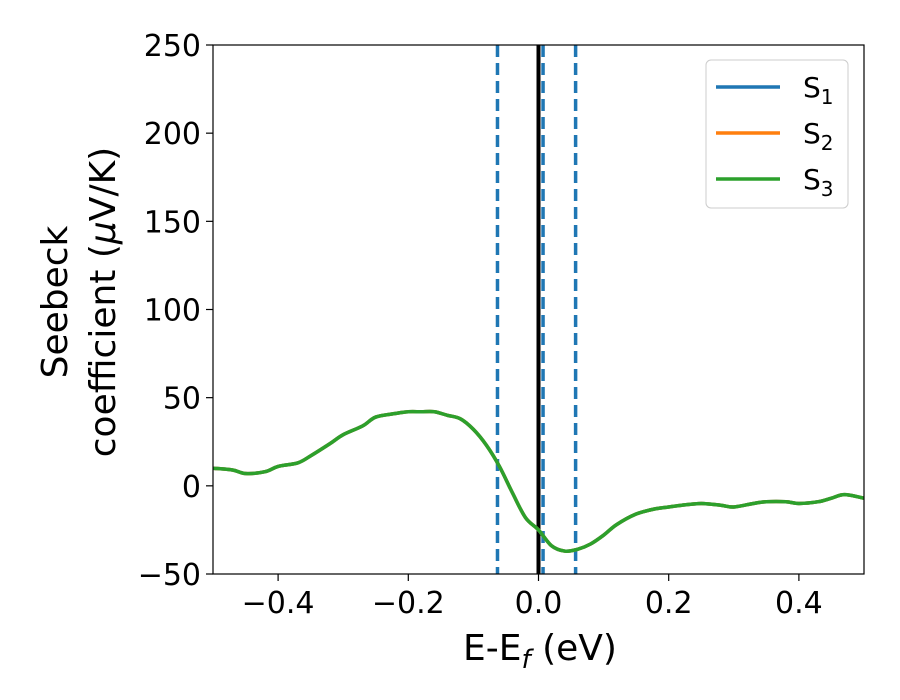 The height and width of the screenshot is (700, 900). Describe the element at coordinates (191, 487) in the screenshot. I see `y-tick-label: 0` at that location.